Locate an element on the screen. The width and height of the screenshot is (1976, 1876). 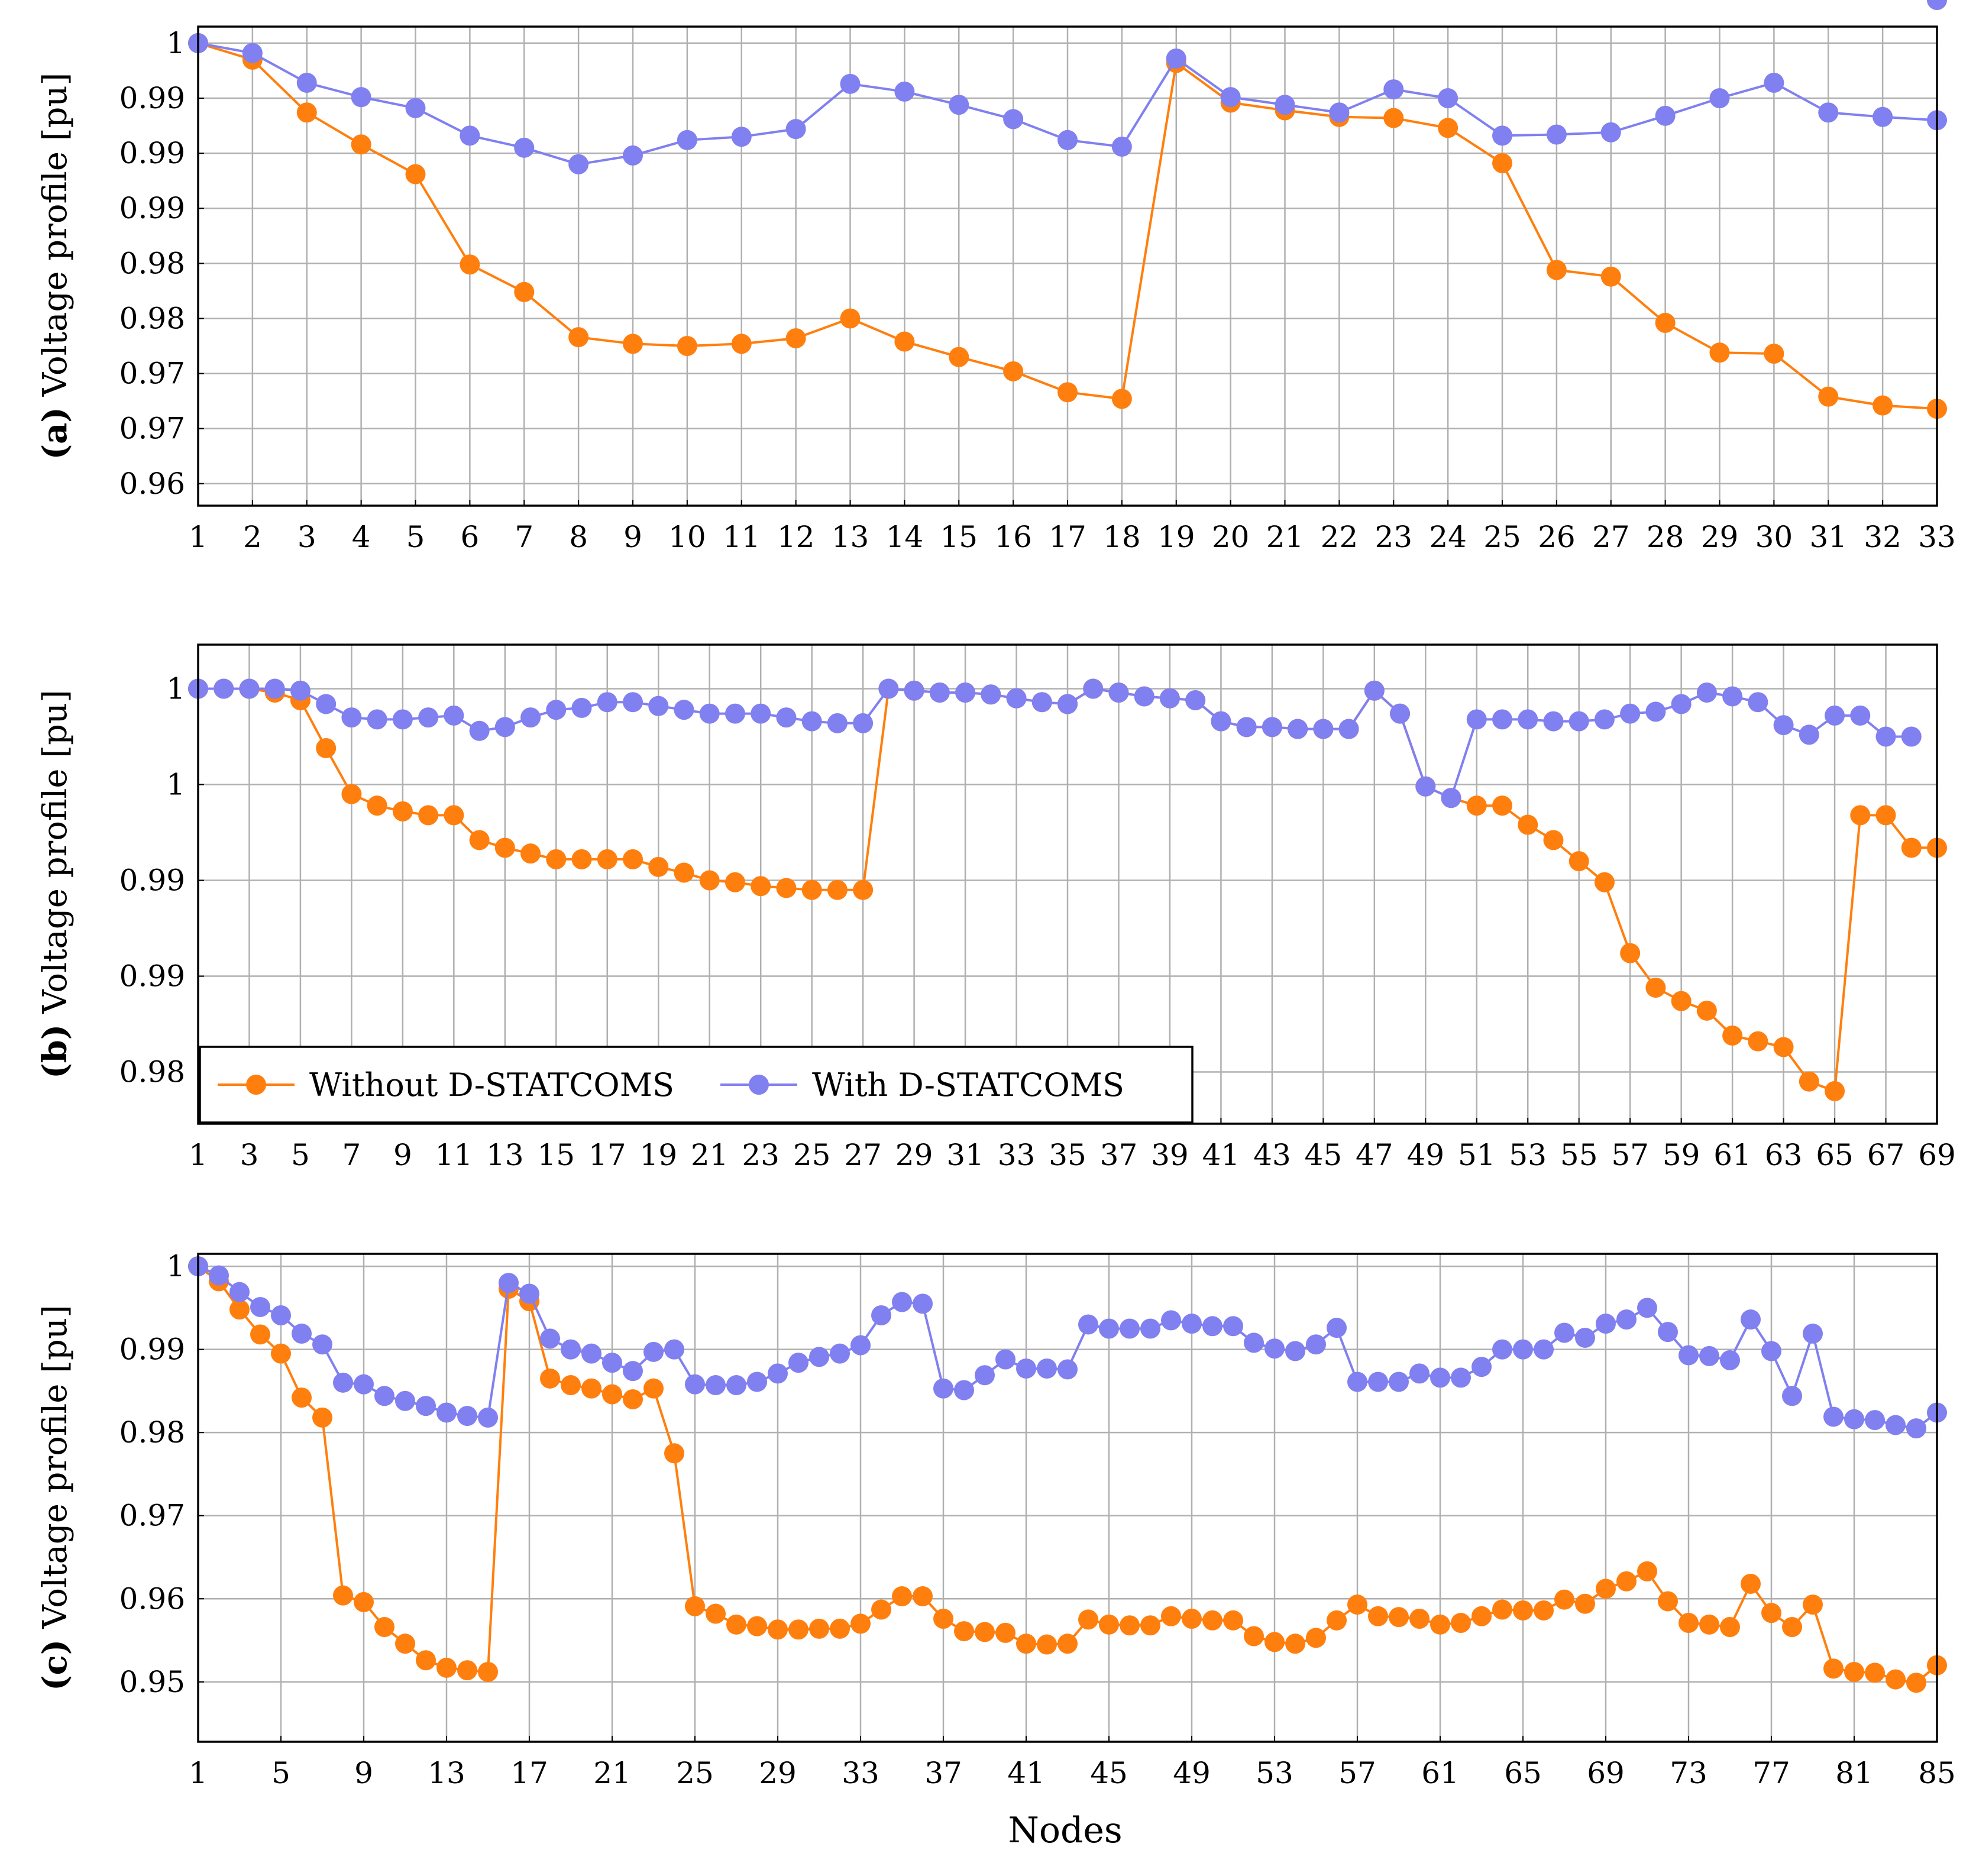
y-tick-label: 0.96 is located at coordinates (152, 484).